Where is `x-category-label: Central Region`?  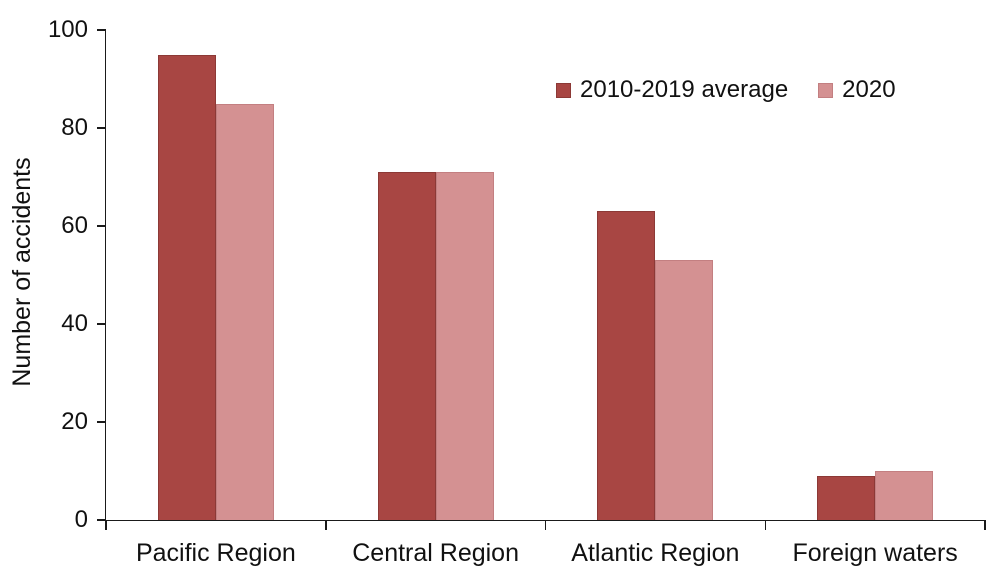
x-category-label: Central Region is located at coordinates (435, 553).